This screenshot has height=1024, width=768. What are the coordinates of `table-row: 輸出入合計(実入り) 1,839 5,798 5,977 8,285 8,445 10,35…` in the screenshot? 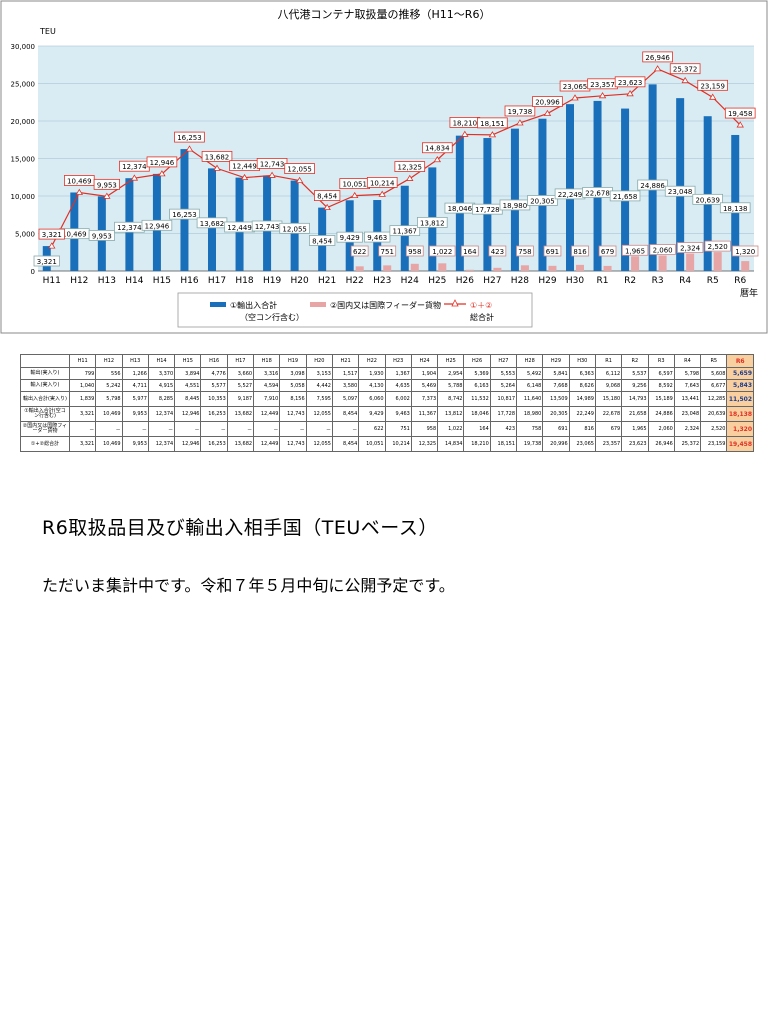 It's located at (387, 399).